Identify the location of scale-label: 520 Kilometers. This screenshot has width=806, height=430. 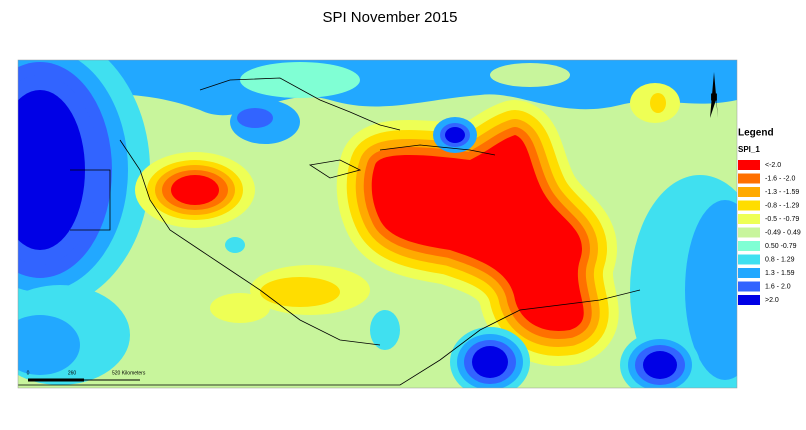
(129, 373).